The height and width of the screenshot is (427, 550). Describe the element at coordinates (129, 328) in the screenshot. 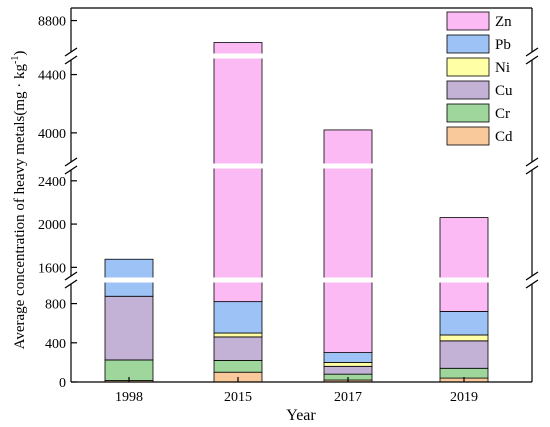

I see `bar-1998-cu` at that location.